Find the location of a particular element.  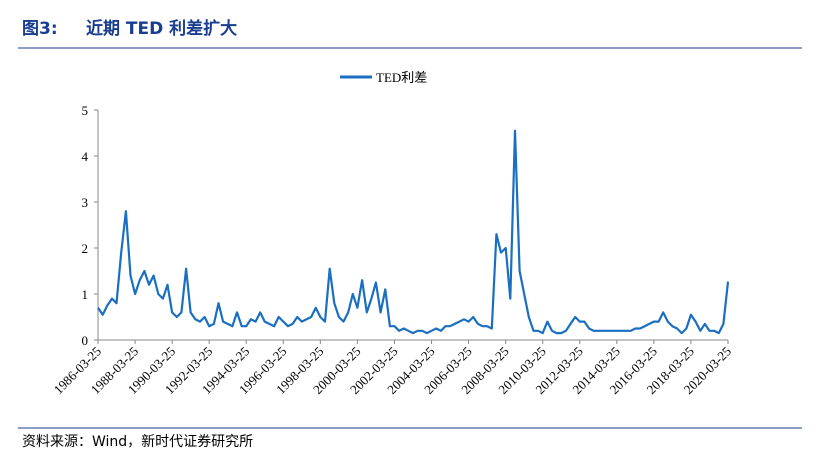

y-tick-label: 0 is located at coordinates (85, 340).